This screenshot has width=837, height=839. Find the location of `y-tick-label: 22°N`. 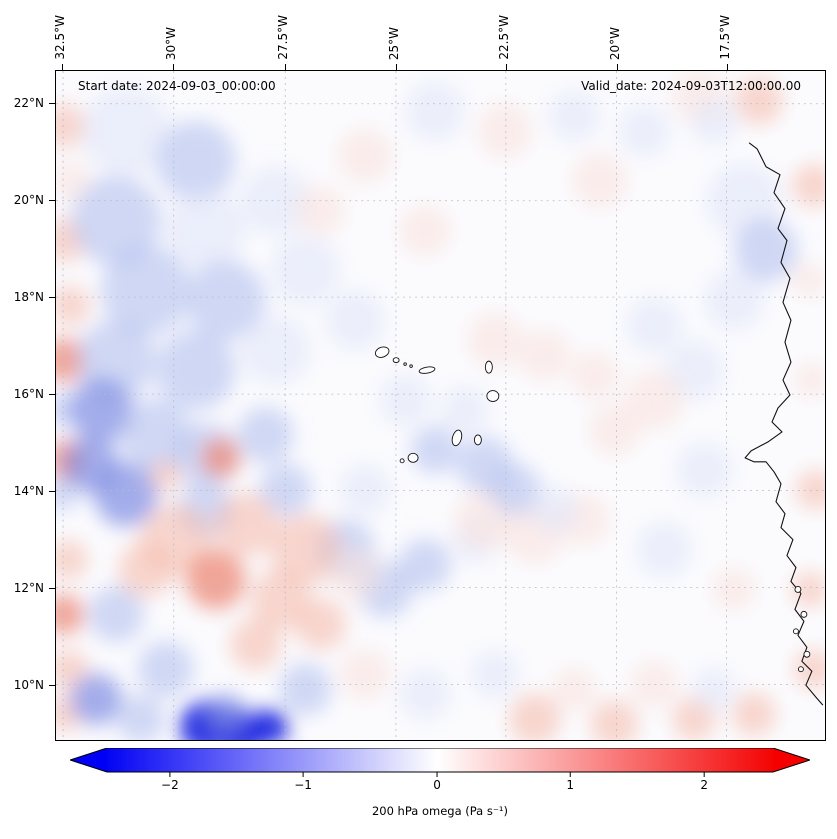

y-tick-label: 22°N is located at coordinates (28, 102).